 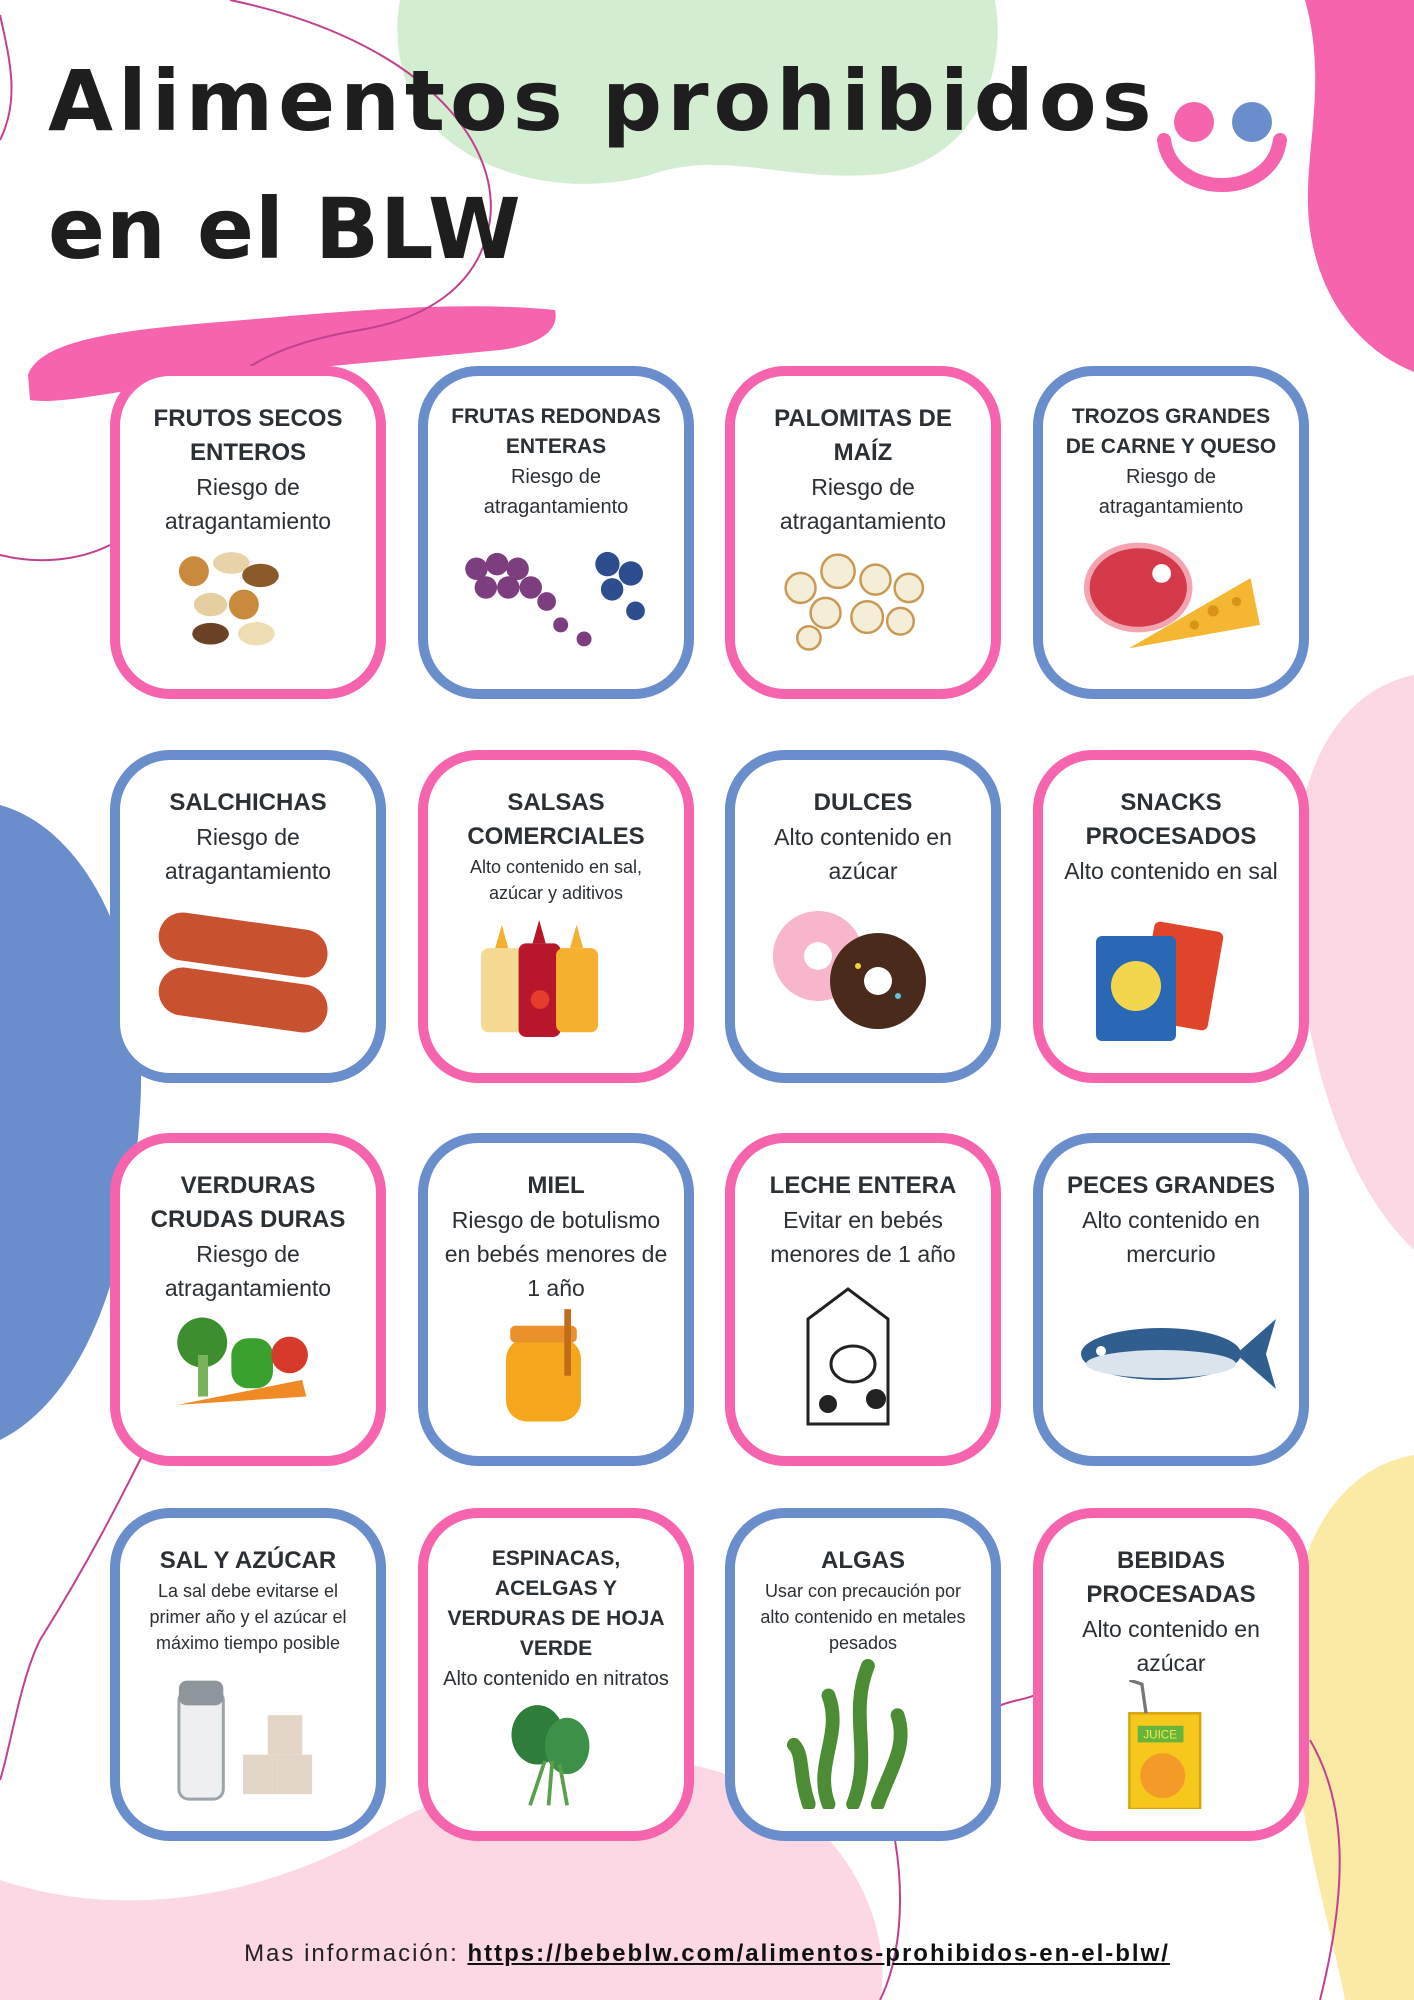 What do you see at coordinates (556, 1185) in the screenshot?
I see `card-title: MIEL` at bounding box center [556, 1185].